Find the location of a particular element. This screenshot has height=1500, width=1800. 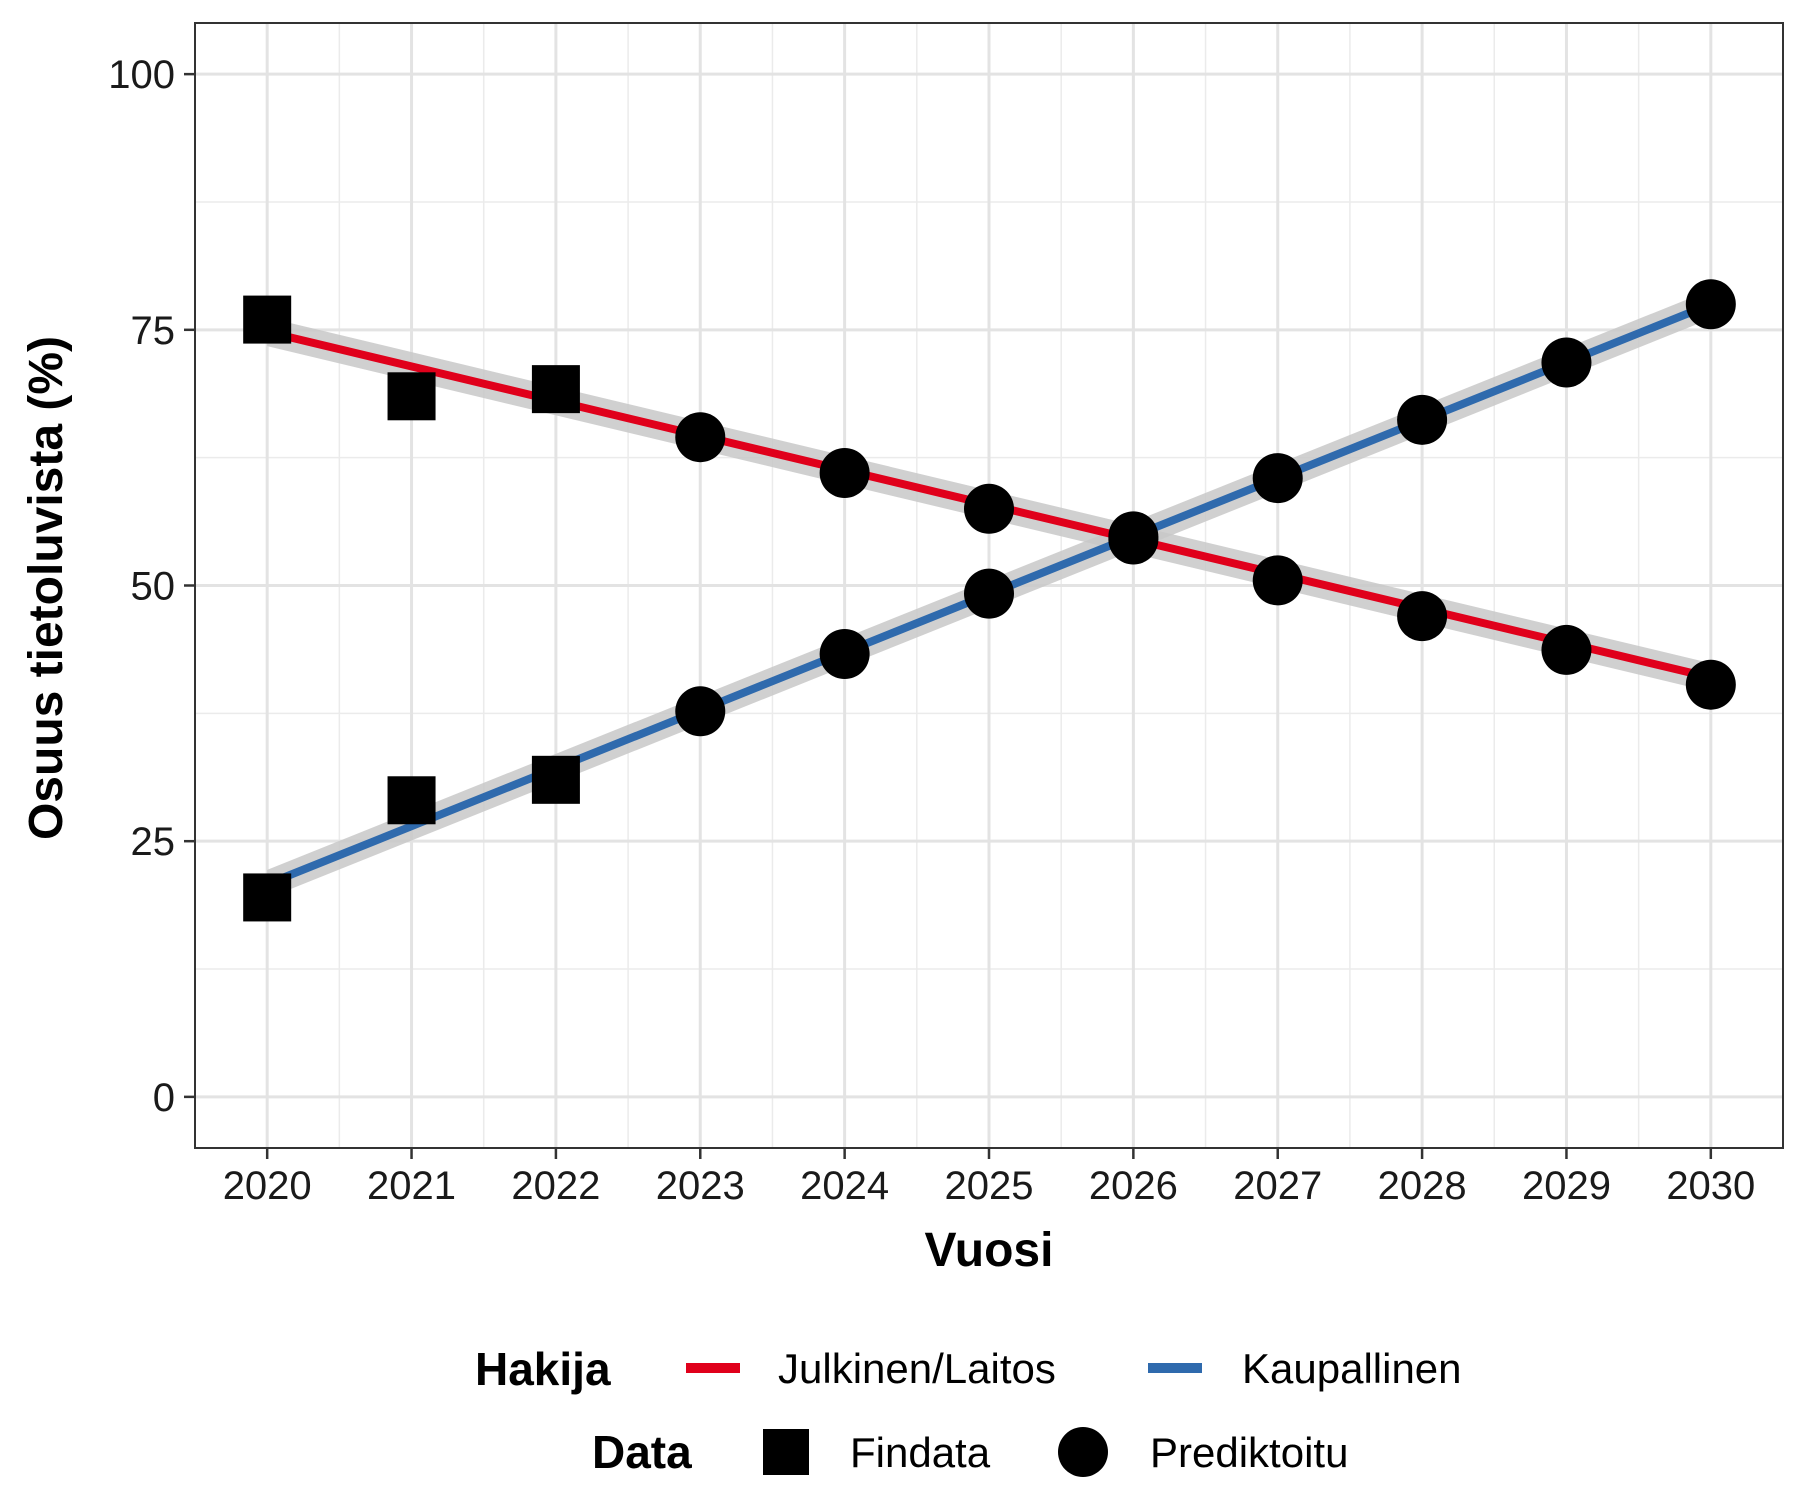

legend-circle-marker is located at coordinates (1083, 1452).